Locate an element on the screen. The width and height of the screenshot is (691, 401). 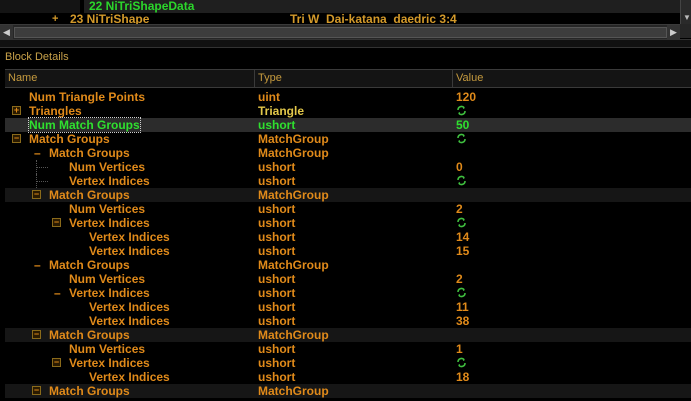
name-cell: – Vertex Indices is located at coordinates (130, 293).